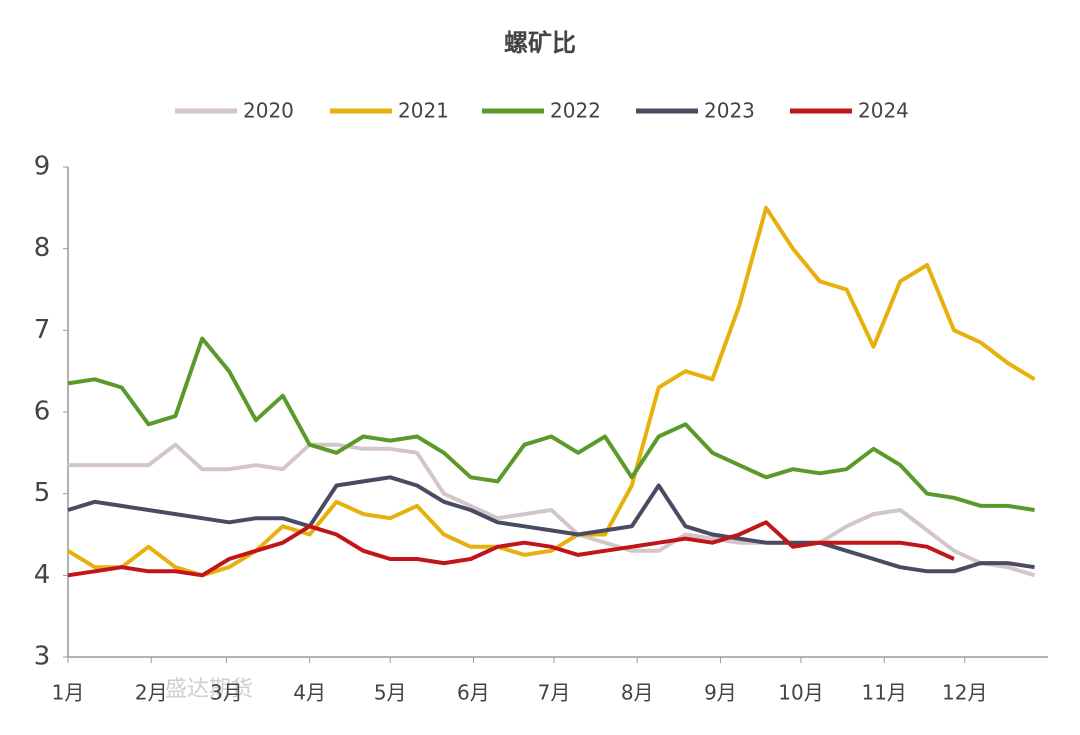 The image size is (1080, 735). I want to click on x-tick-label: 8月, so click(637, 693).